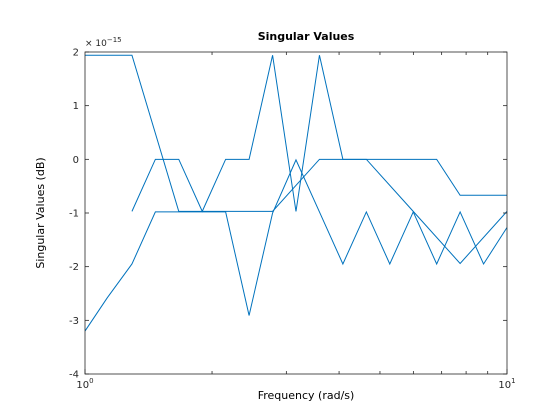  What do you see at coordinates (306, 36) in the screenshot?
I see `chart-title: Singular Values` at bounding box center [306, 36].